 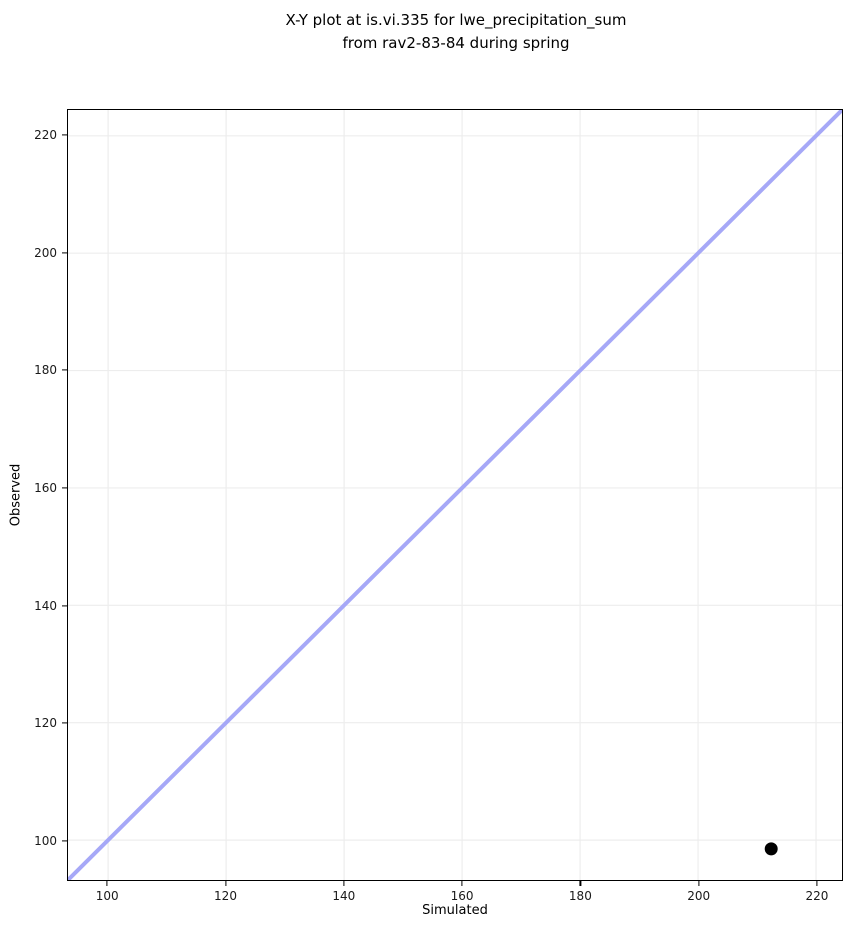 I want to click on y-tick-label: 220, so click(x=45, y=134).